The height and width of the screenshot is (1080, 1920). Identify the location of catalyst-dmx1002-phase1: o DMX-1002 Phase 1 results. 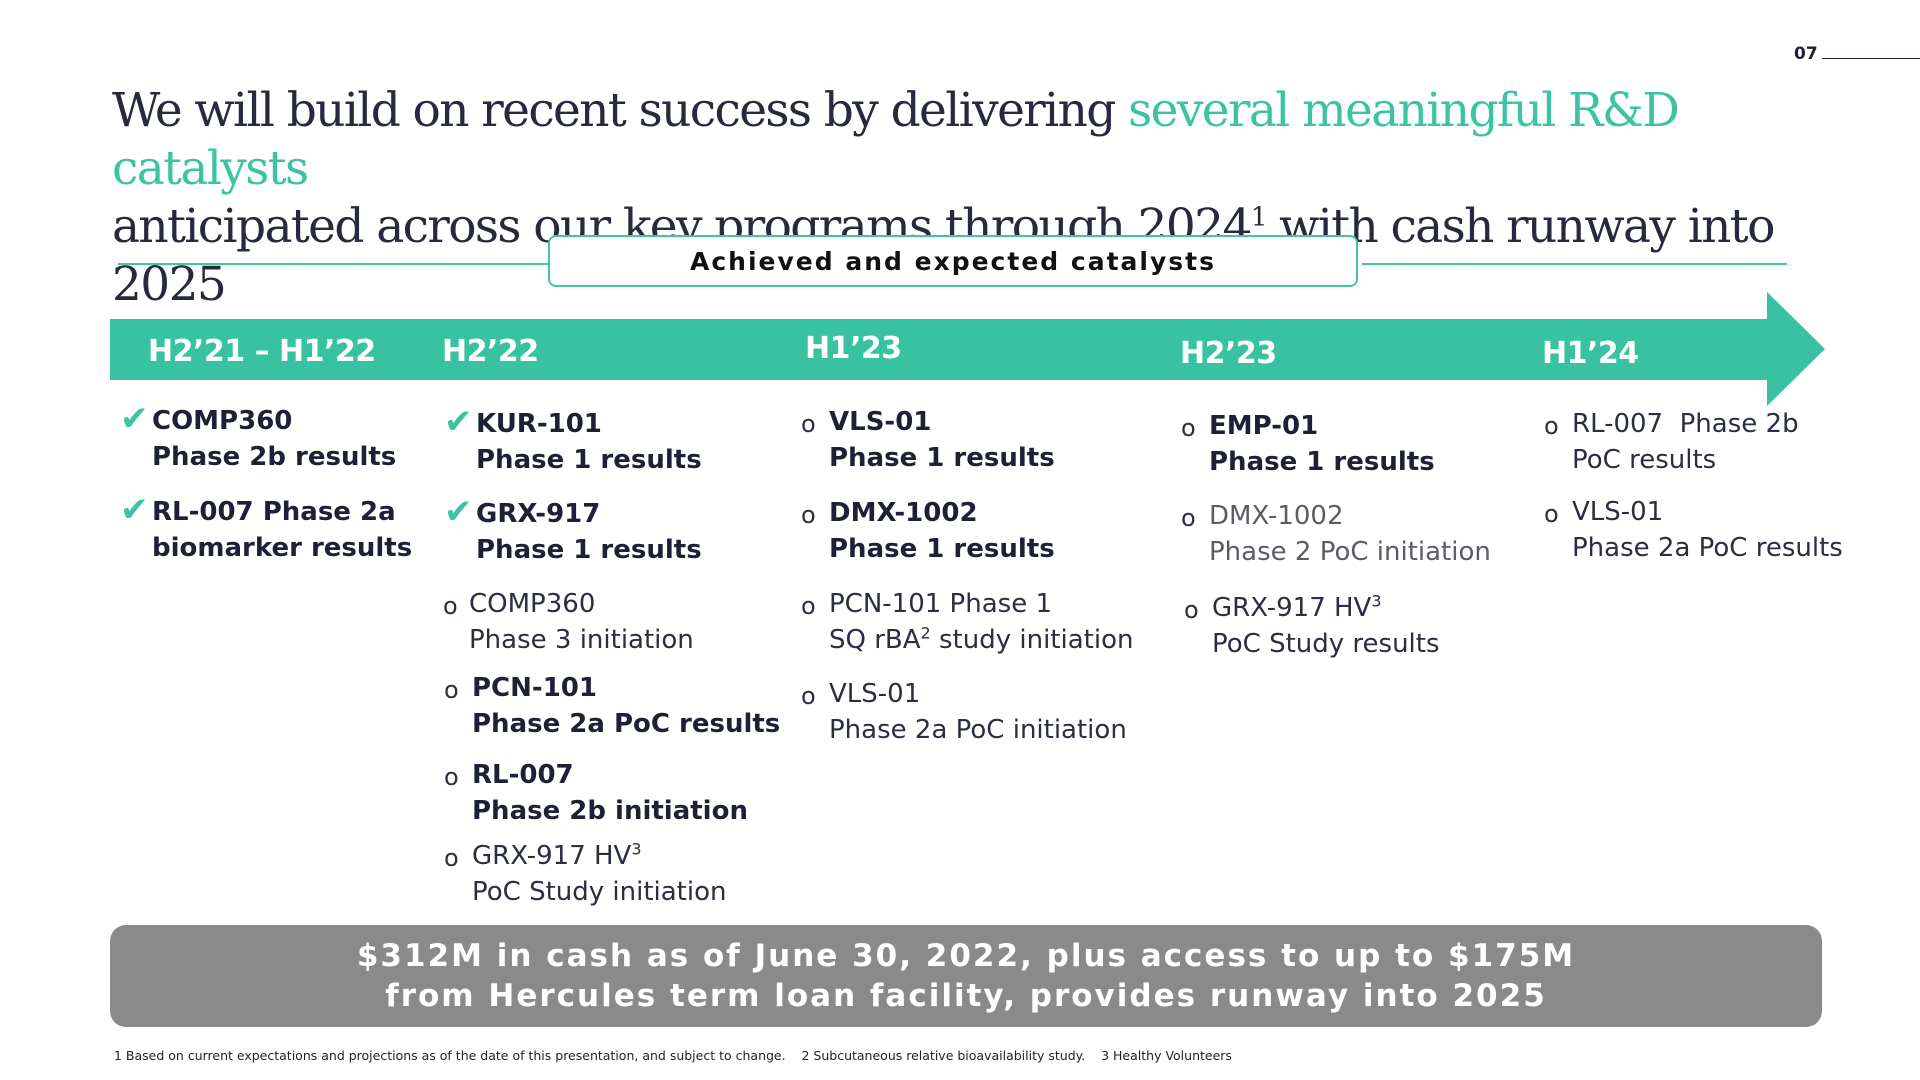
(928, 531).